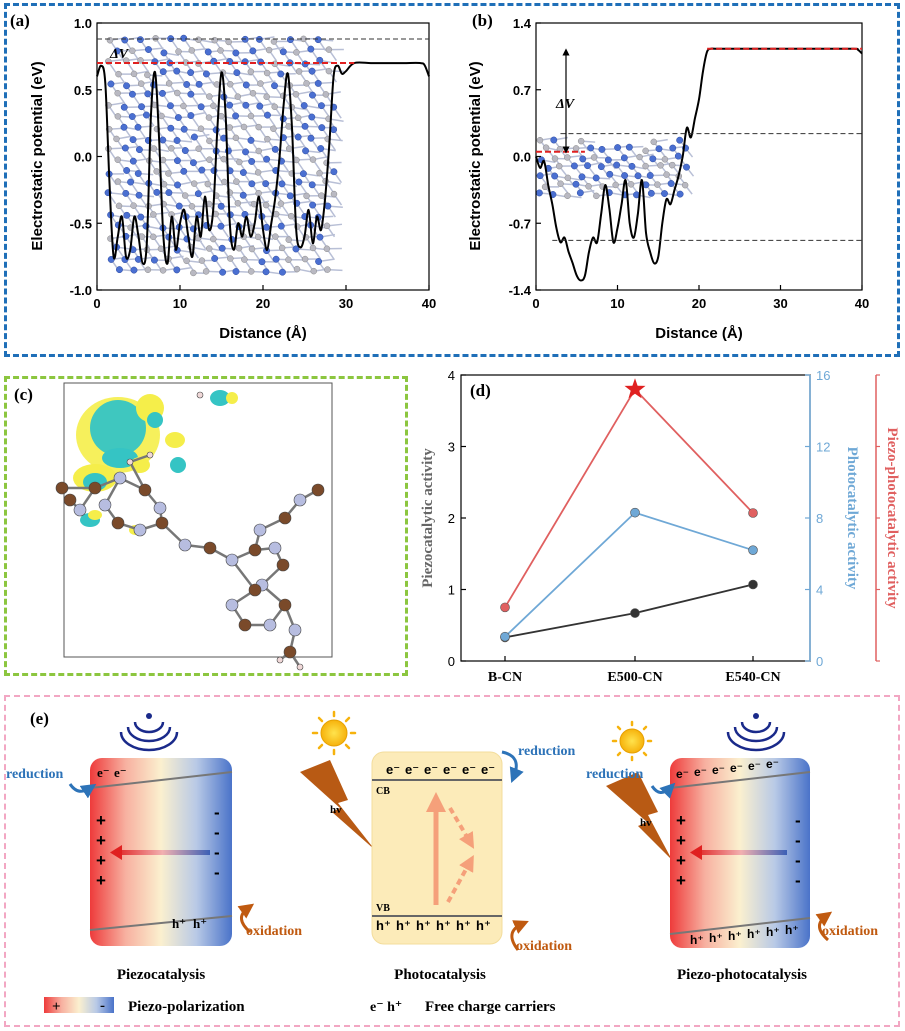  Describe the element at coordinates (451, 375) in the screenshot. I see `left-tick-label: 4` at that location.